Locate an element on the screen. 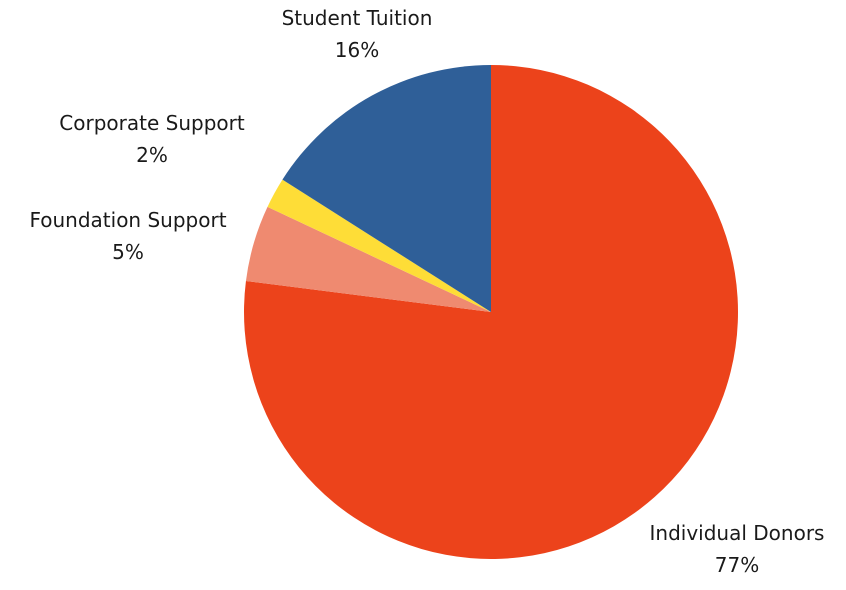 This screenshot has width=846, height=590. slice-label-student-tuition: Student Tuition is located at coordinates (357, 18).